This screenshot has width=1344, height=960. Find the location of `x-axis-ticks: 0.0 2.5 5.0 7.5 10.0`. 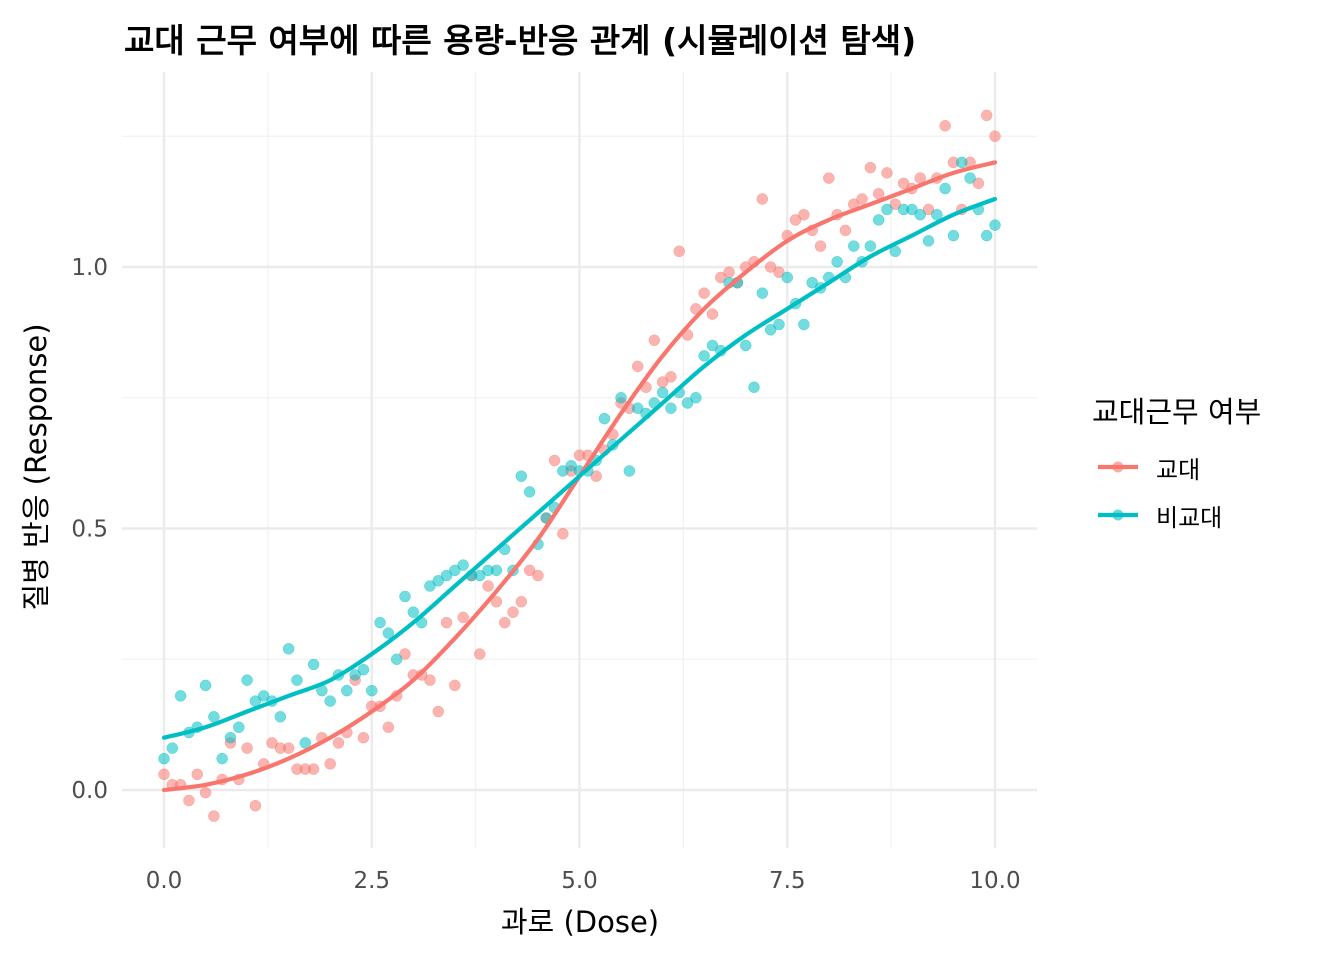

x-axis-ticks: 0.0 2.5 5.0 7.5 10.0 is located at coordinates (583, 881).